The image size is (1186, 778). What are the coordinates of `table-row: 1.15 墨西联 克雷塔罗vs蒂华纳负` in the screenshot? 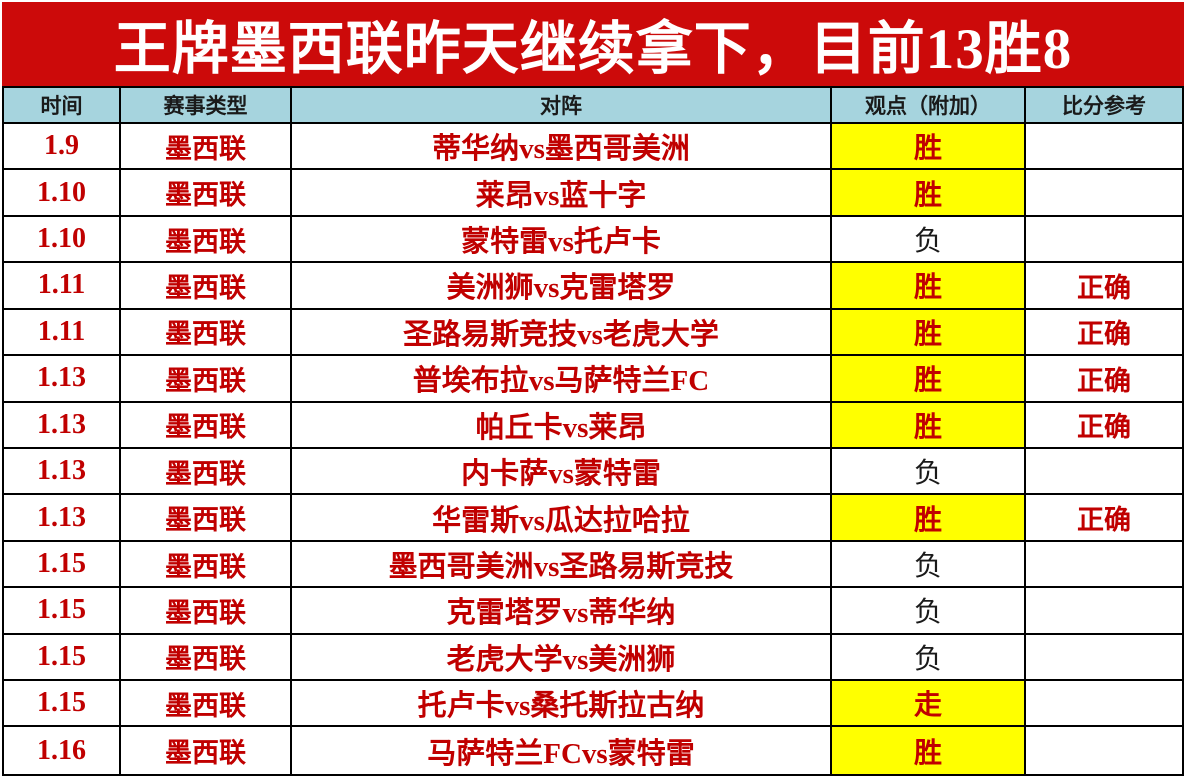 It's located at (593, 611).